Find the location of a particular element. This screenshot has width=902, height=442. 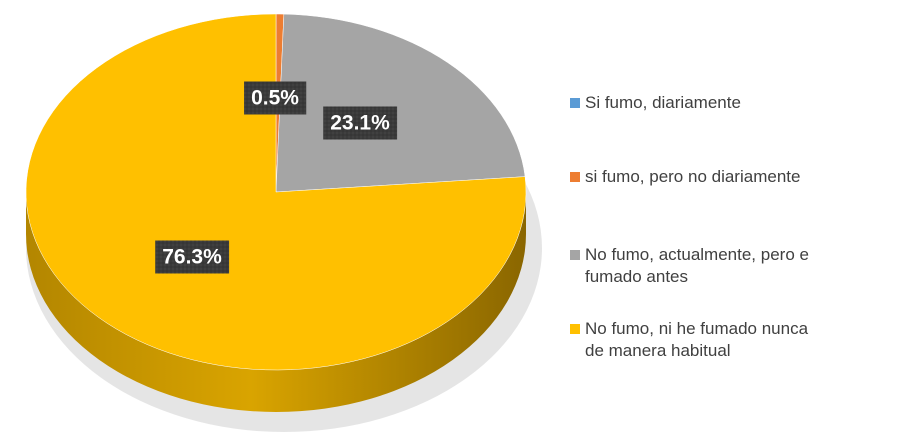

pie-slice is located at coordinates (400, 103).